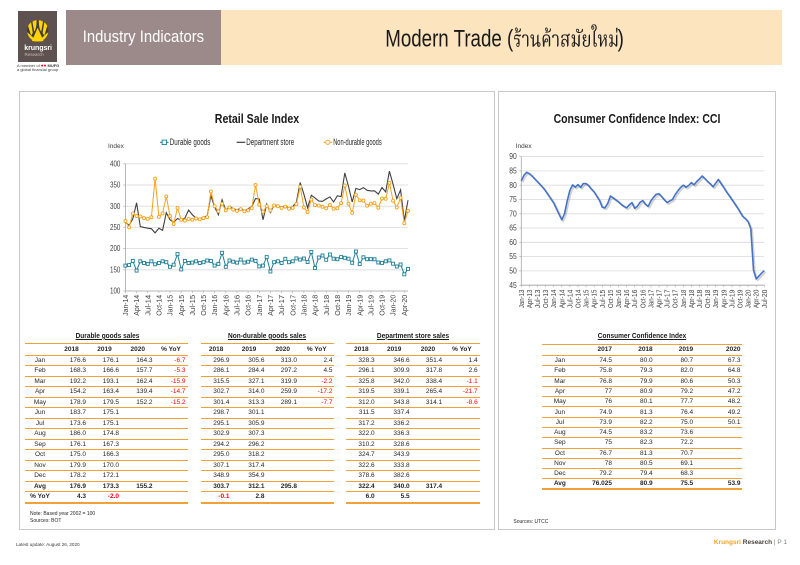 Image resolution: width=800 pixels, height=565 pixels. I want to click on svg-text: krungsri, so click(38, 48).